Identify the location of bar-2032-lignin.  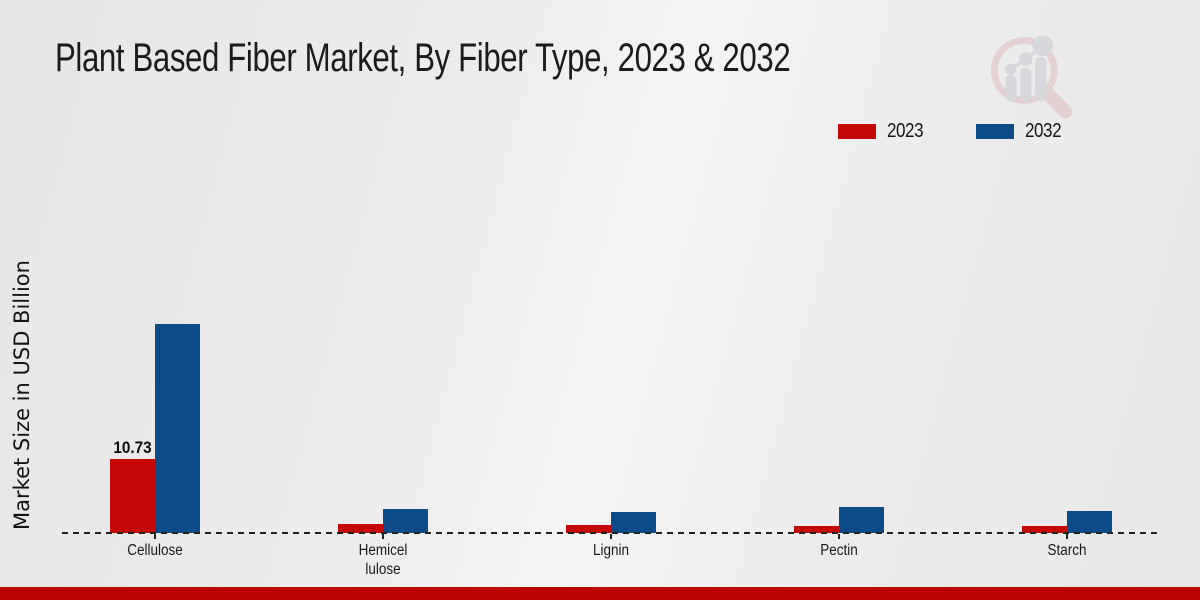
(633, 522).